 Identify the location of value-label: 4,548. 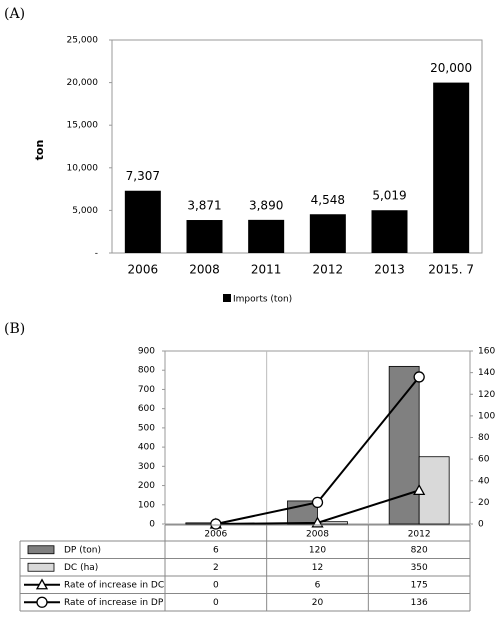
(328, 200).